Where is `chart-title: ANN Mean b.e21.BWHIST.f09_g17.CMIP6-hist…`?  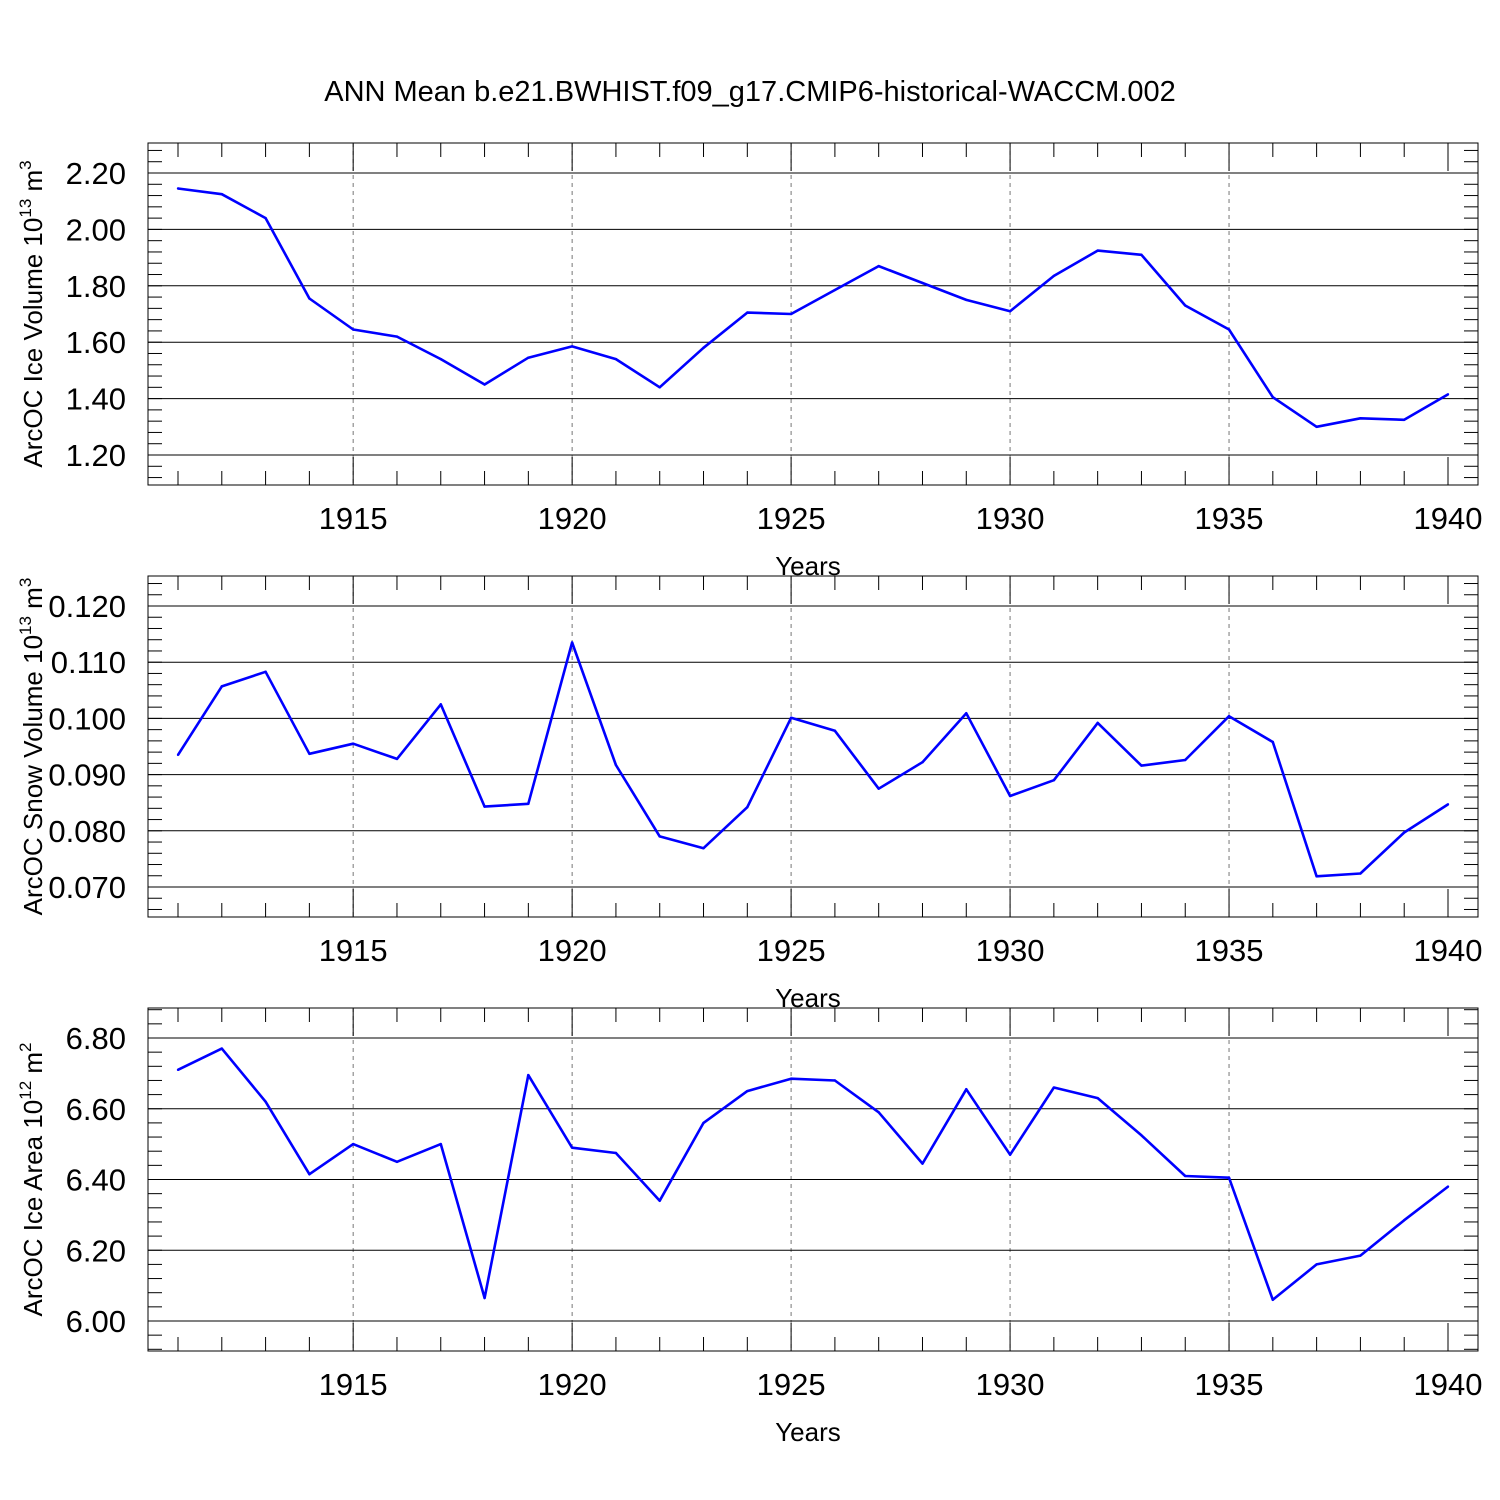 chart-title: ANN Mean b.e21.BWHIST.f09_g17.CMIP6-hist… is located at coordinates (750, 92).